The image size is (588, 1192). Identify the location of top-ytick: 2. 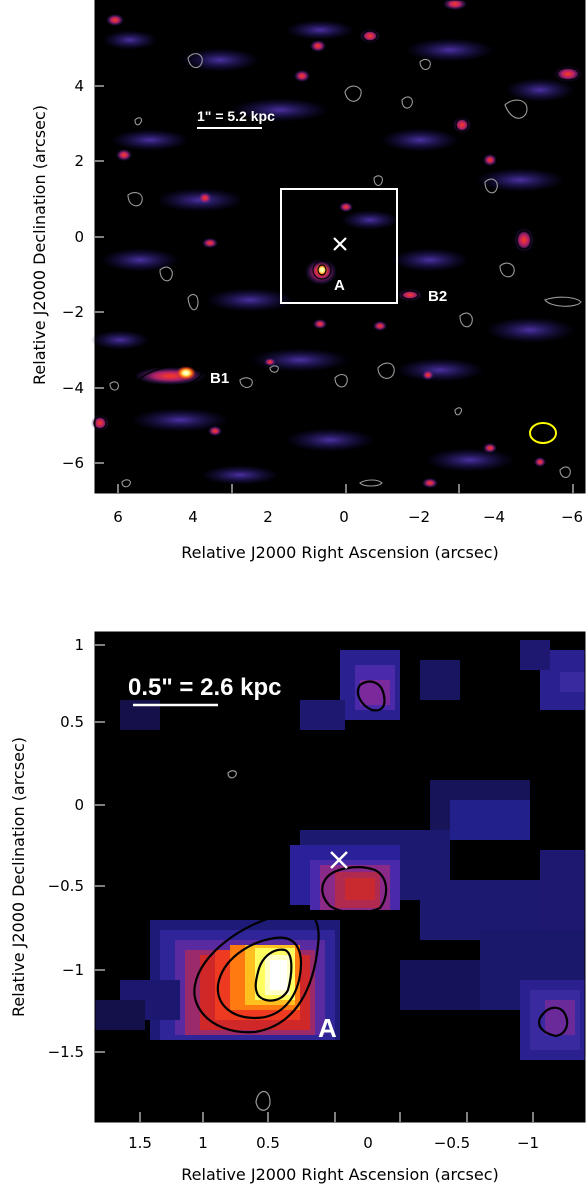
(79, 161).